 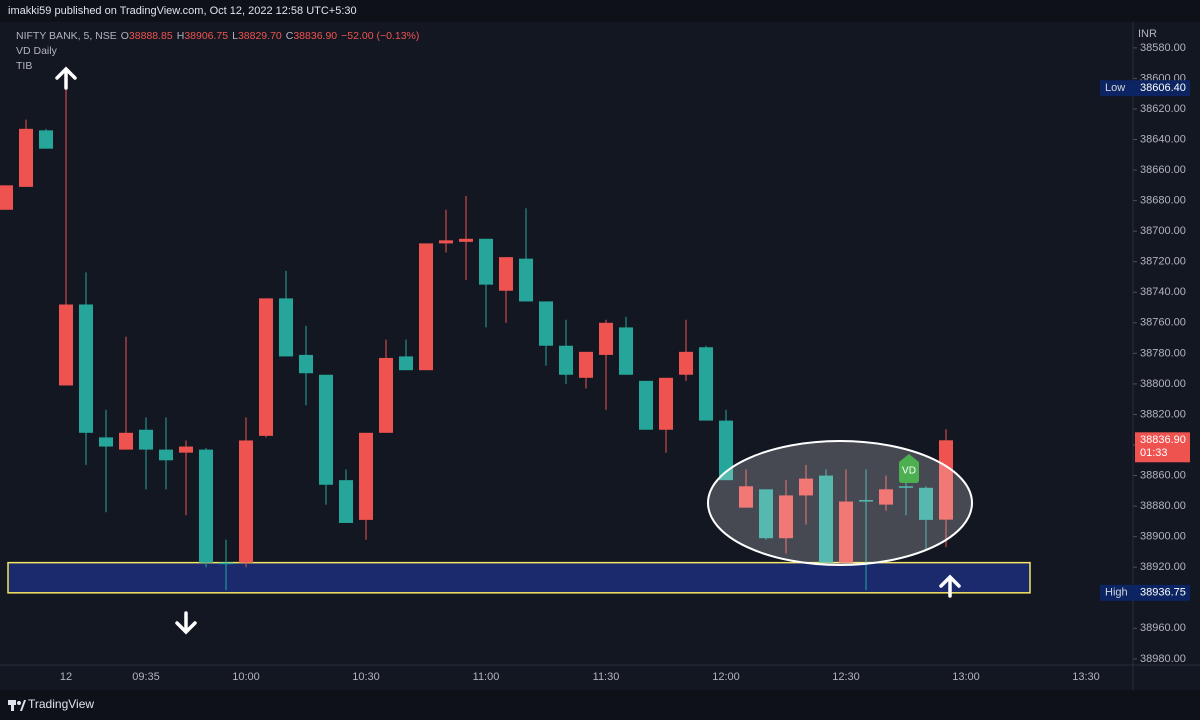 What do you see at coordinates (1163, 48) in the screenshot?
I see `y-tick-label: 38580.00` at bounding box center [1163, 48].